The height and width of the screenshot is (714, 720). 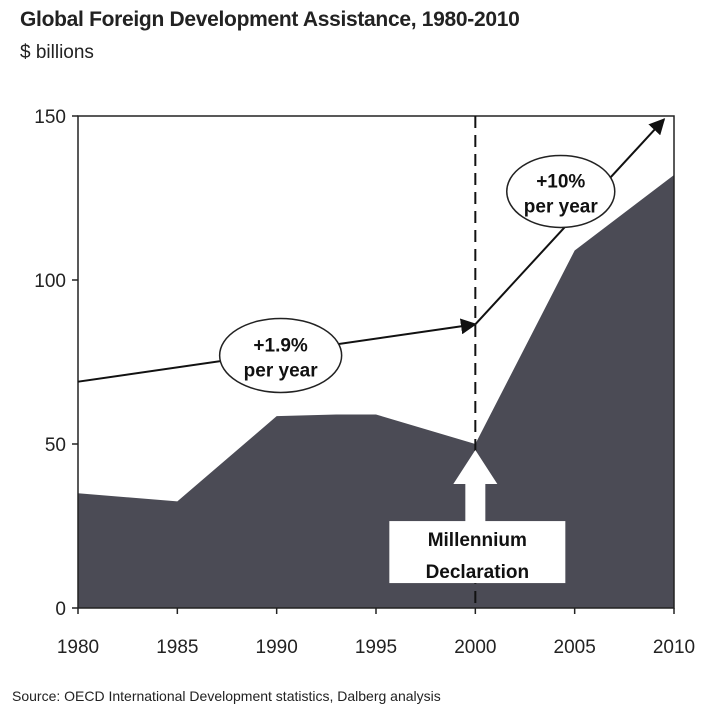 What do you see at coordinates (475, 647) in the screenshot?
I see `x-tick-label: 2000` at bounding box center [475, 647].